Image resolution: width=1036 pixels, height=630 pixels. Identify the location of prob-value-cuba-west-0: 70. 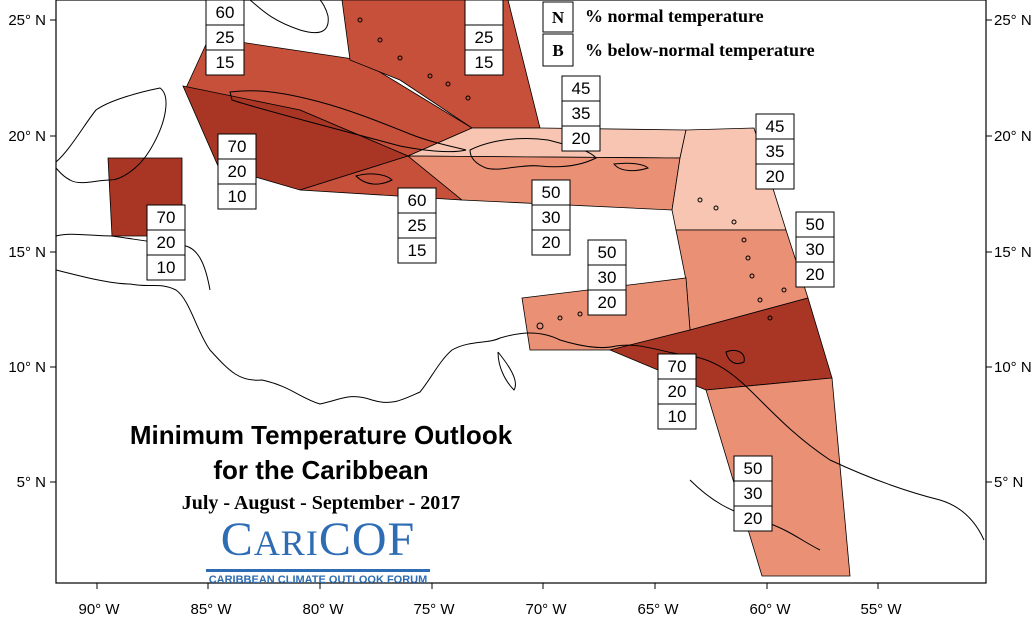
(237, 146).